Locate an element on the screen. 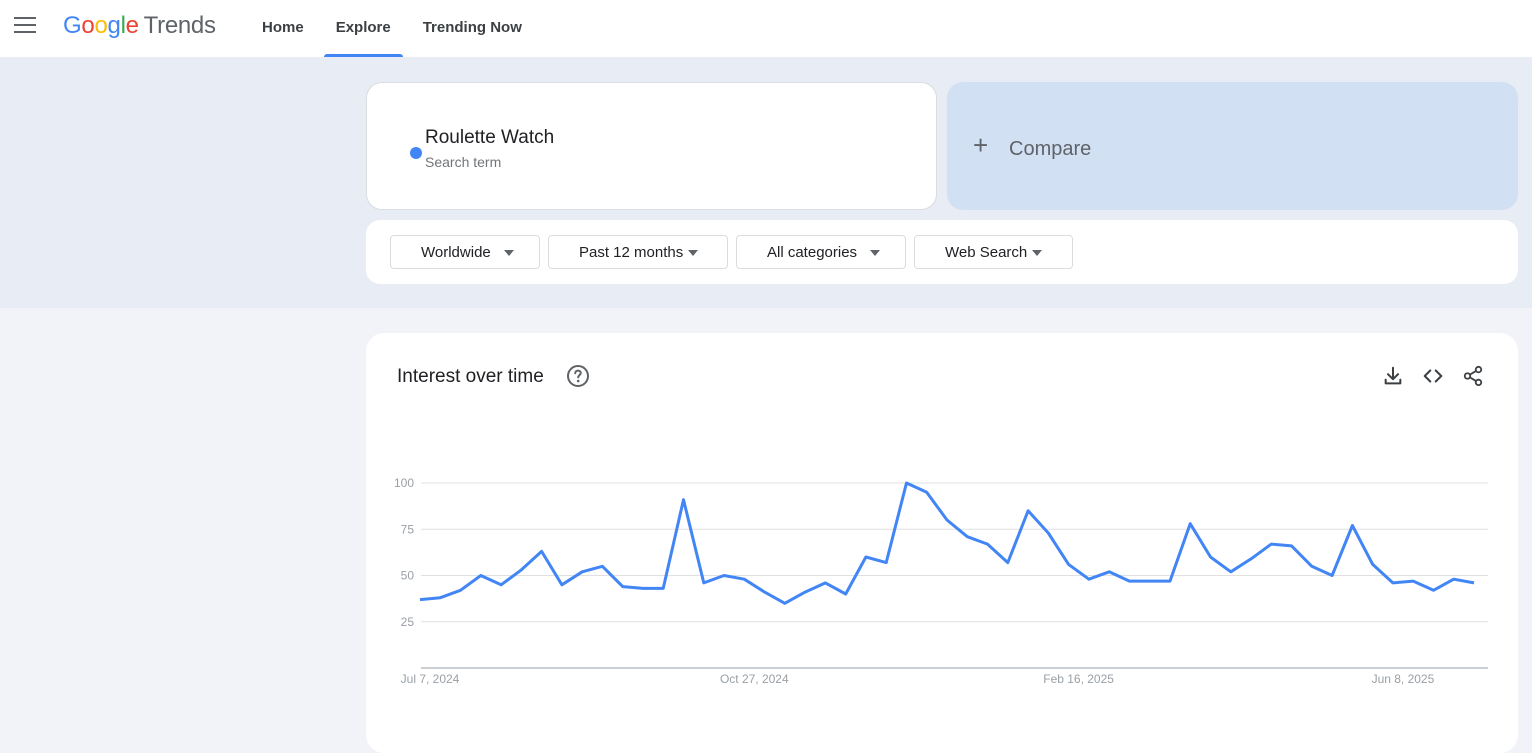  time-range-dropdown: Past 12 months is located at coordinates (638, 252).